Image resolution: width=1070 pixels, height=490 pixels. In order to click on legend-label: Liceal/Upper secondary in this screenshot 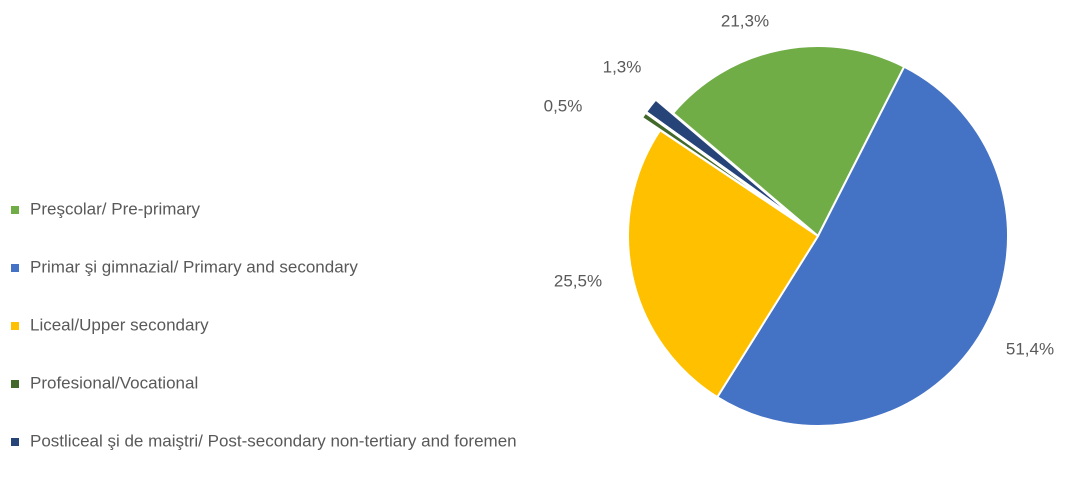, I will do `click(119, 324)`.